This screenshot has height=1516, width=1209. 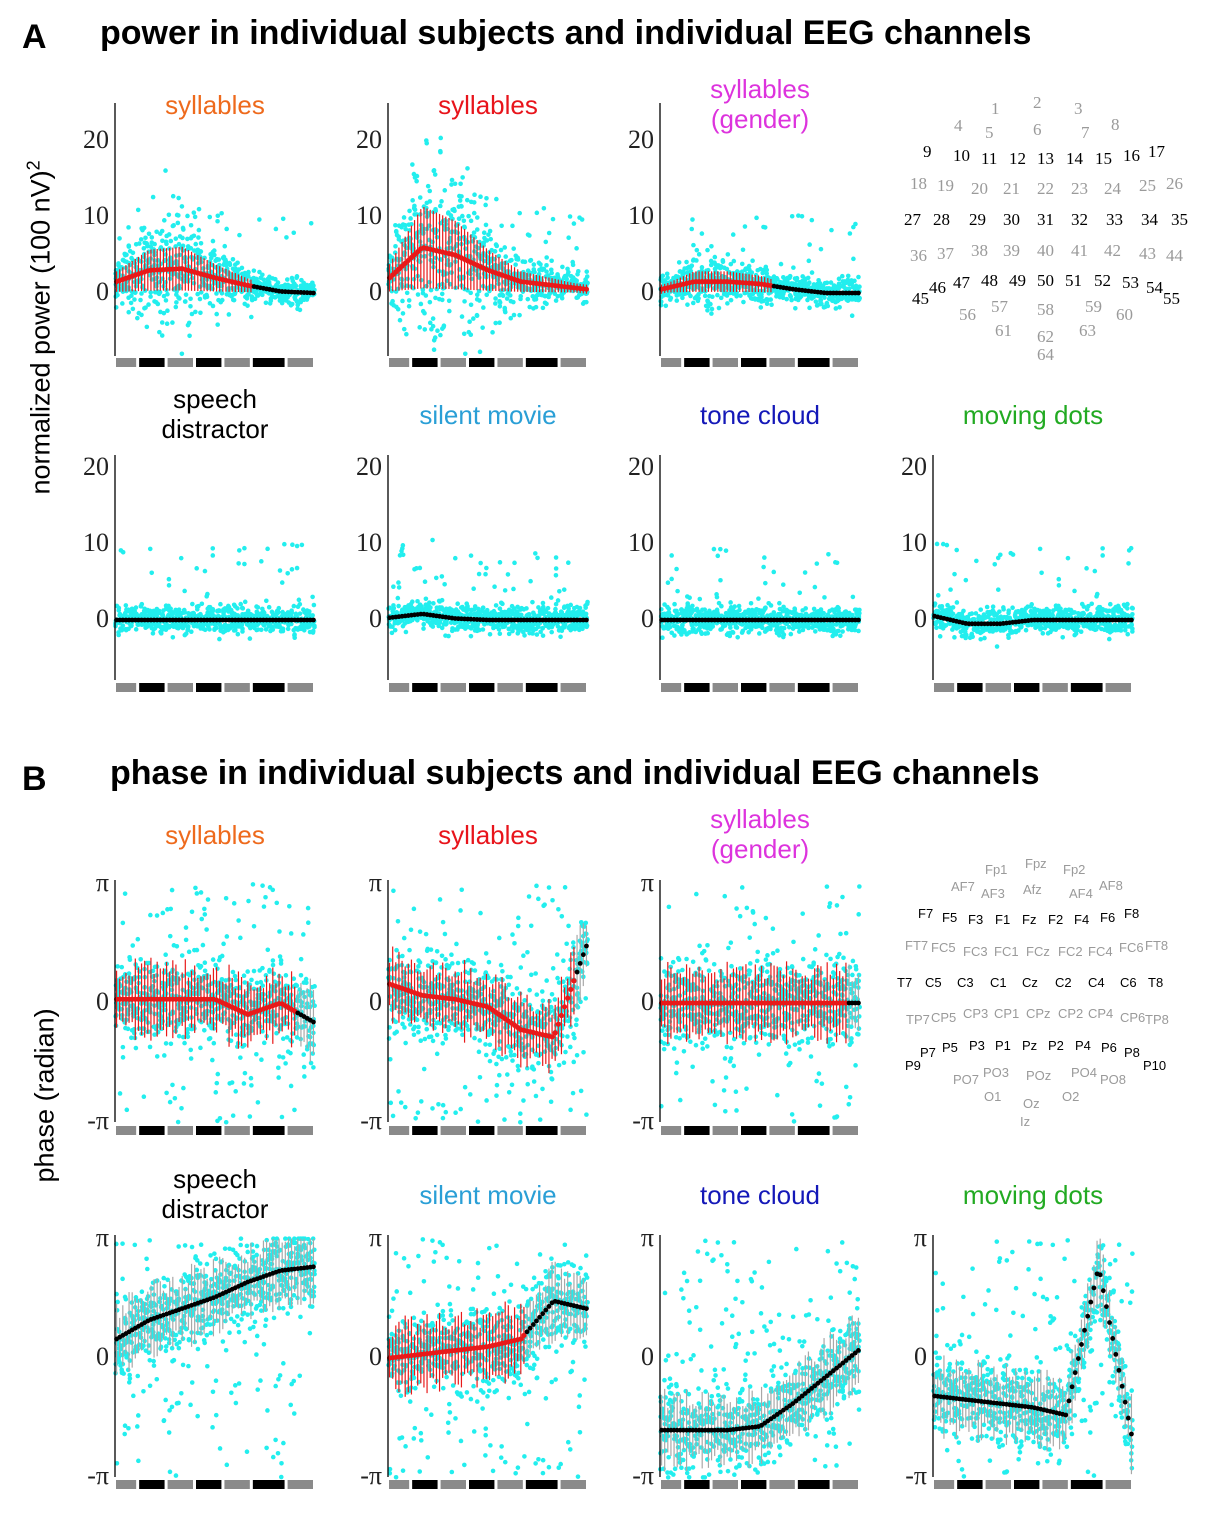 I want to click on panel-plot, so click(x=488, y=235).